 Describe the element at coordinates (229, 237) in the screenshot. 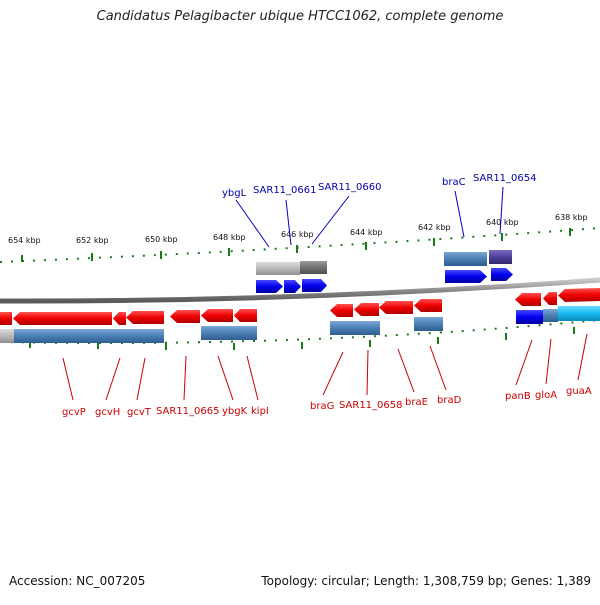

I see `scale-tick-label: 648 kbp` at that location.